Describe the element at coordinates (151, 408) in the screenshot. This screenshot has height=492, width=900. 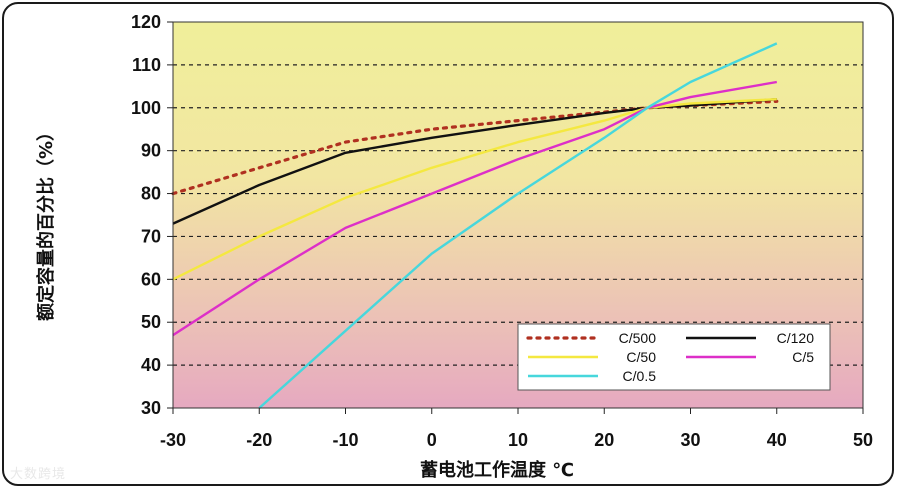
I see `y-tick-label: 30` at that location.